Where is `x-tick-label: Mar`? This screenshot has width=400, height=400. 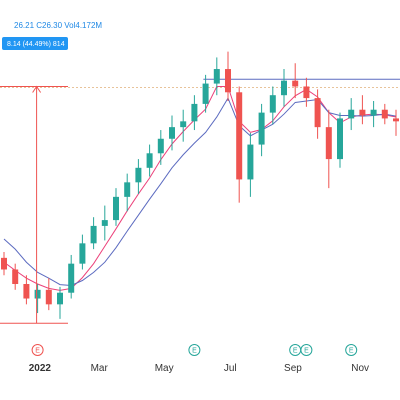 x-tick-label: Mar is located at coordinates (100, 368).